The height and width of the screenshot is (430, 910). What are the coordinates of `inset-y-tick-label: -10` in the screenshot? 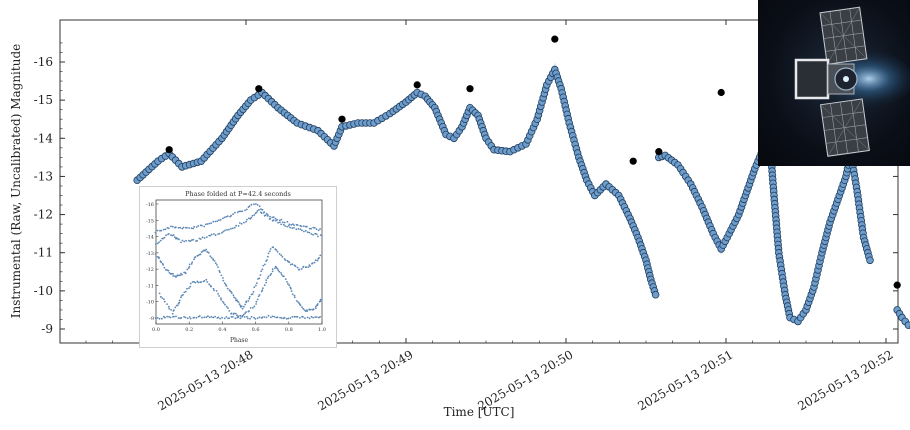 It's located at (150, 303).